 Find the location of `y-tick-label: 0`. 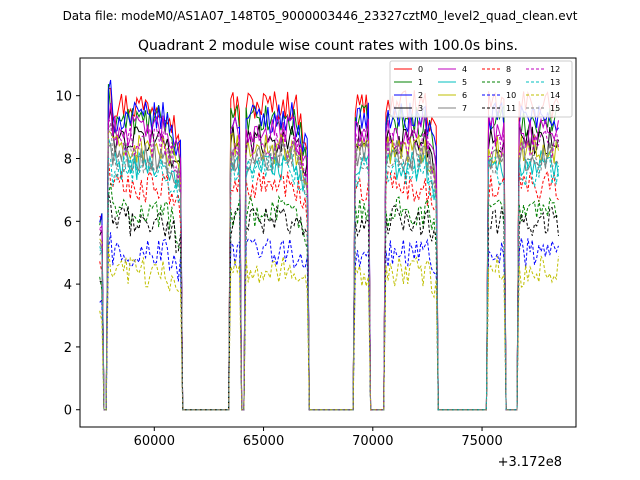

y-tick-label: 0 is located at coordinates (68, 411).